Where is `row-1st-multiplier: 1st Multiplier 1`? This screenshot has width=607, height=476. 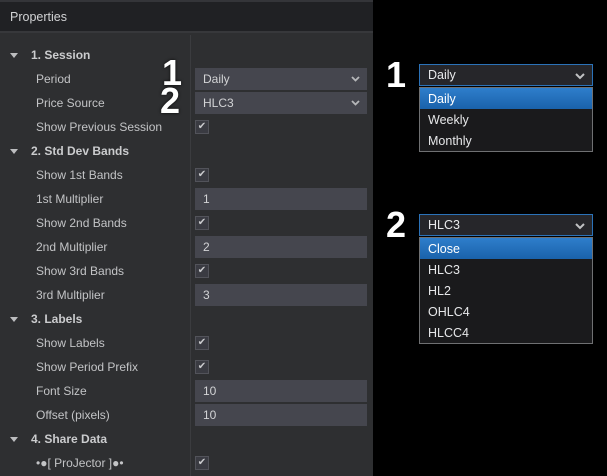 row-1st-multiplier: 1st Multiplier 1 is located at coordinates (186, 199).